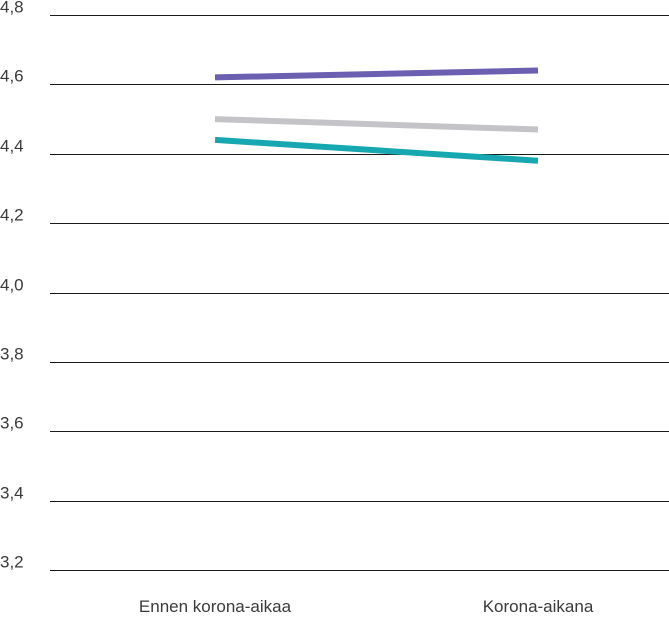 The width and height of the screenshot is (669, 617). Describe the element at coordinates (12, 423) in the screenshot. I see `y-tick-label: 3,6` at that location.